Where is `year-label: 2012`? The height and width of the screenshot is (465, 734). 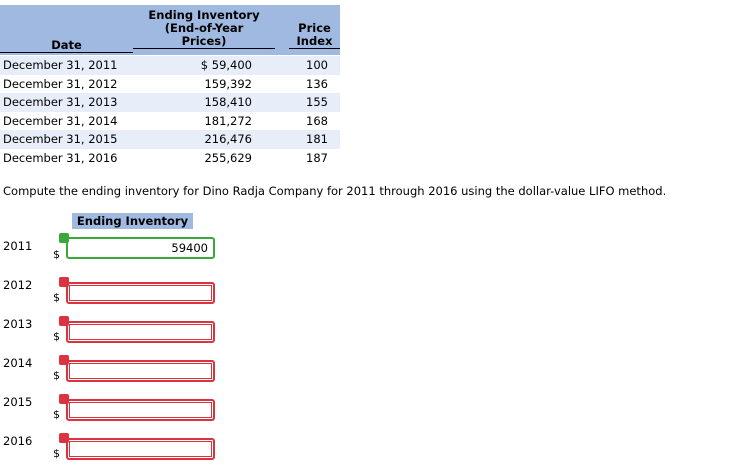
year-label: 2012 is located at coordinates (18, 285).